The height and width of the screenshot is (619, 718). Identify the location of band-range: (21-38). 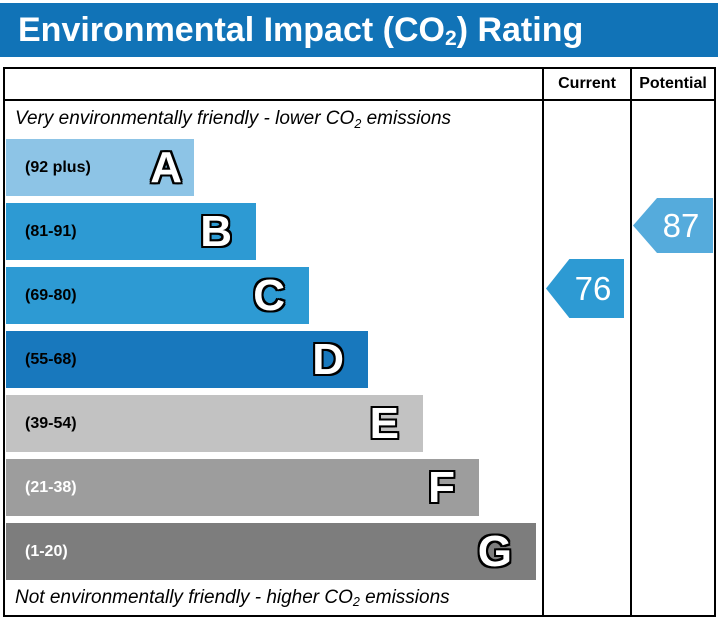
(51, 487).